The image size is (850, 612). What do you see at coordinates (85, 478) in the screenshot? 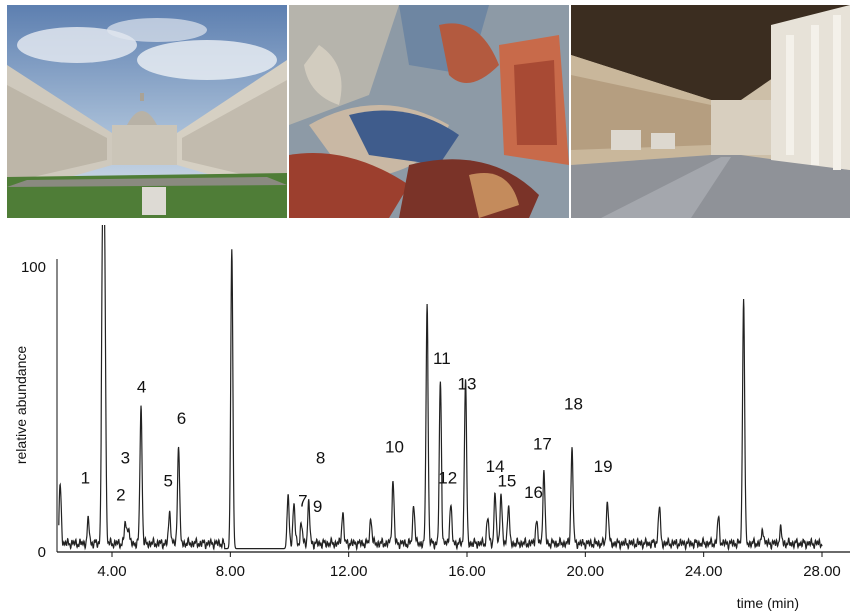
I see `peak-label-1: 1` at bounding box center [85, 478].